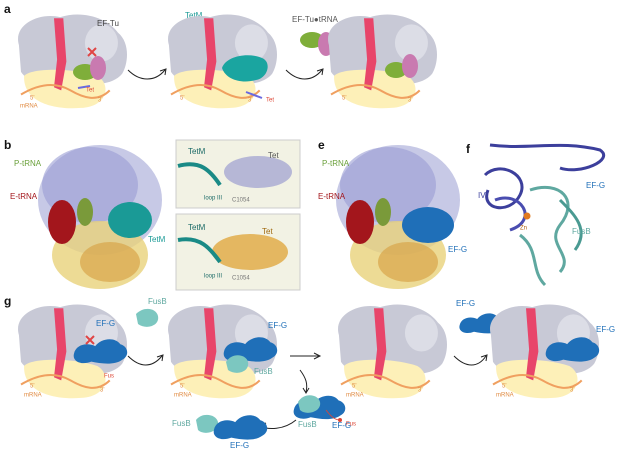 This screenshot has height=454, width=628. I want to click on panel-label: e, so click(321, 145).